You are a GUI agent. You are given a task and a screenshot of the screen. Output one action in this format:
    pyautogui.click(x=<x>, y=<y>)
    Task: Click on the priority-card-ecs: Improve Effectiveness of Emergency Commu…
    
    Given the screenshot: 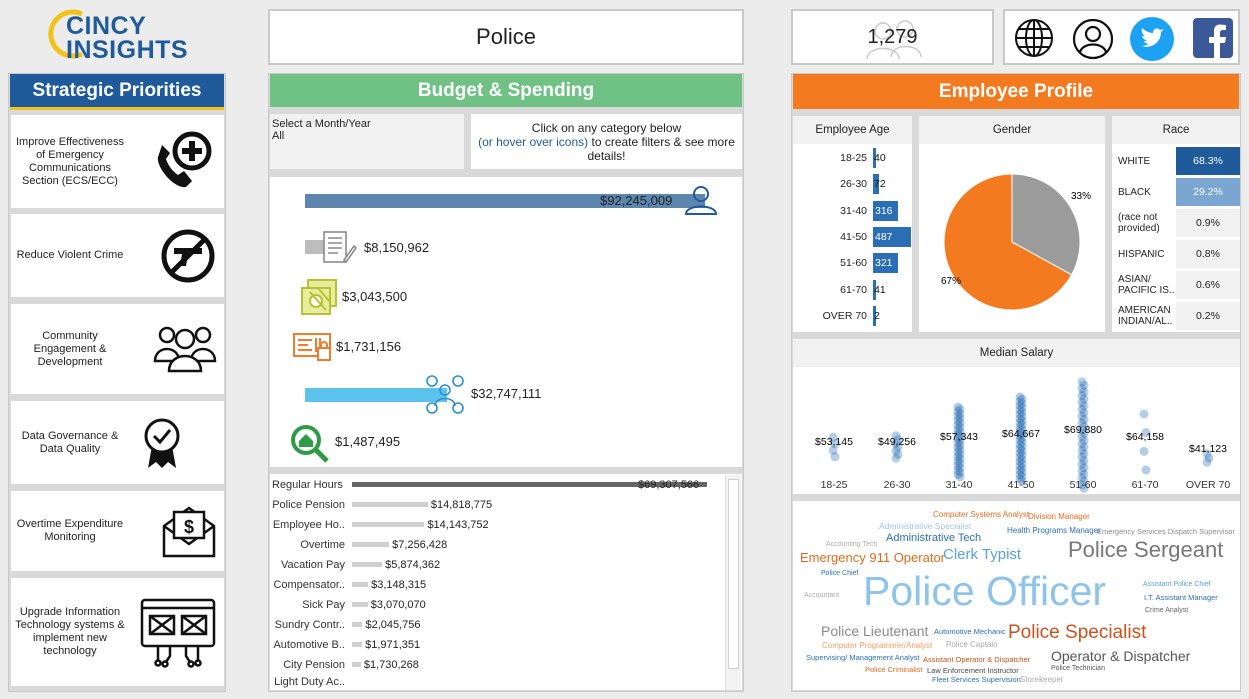 What is the action you would take?
    pyautogui.click(x=117, y=161)
    